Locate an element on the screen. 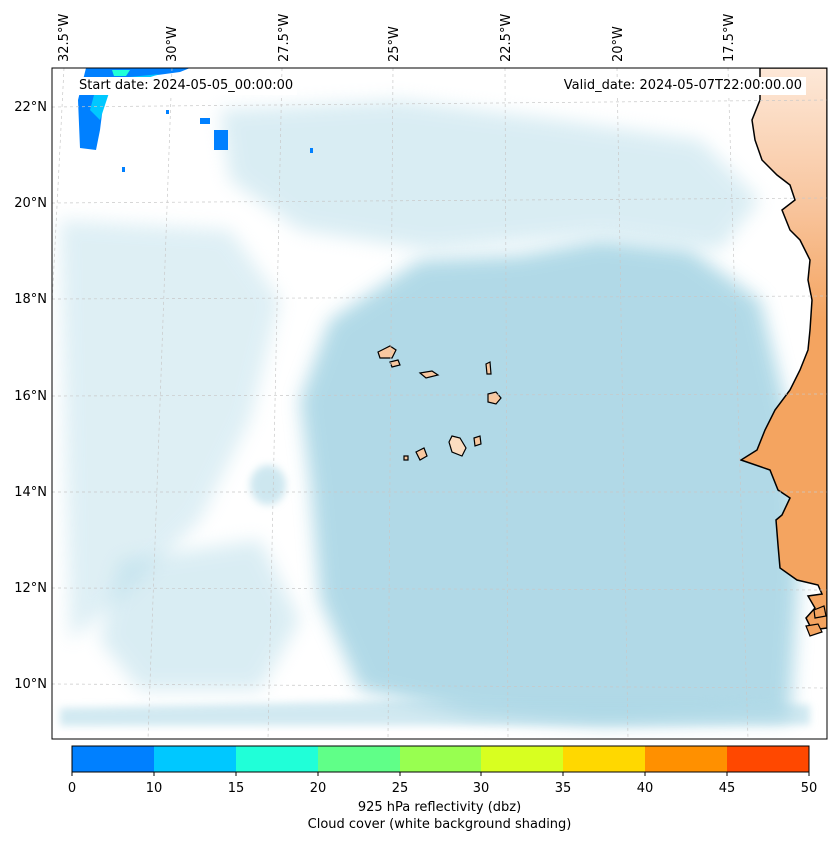 The image size is (837, 843). cloud-patch-small is located at coordinates (268, 485).